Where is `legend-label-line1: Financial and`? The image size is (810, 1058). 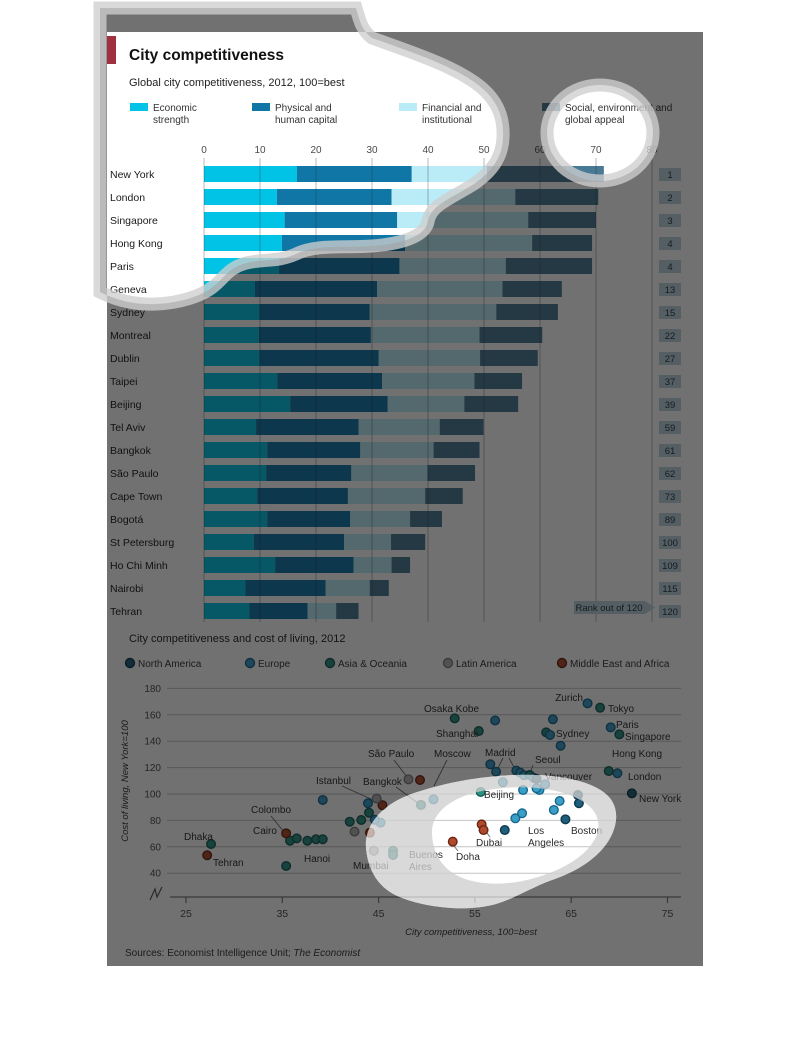 legend-label-line1: Financial and is located at coordinates (451, 108).